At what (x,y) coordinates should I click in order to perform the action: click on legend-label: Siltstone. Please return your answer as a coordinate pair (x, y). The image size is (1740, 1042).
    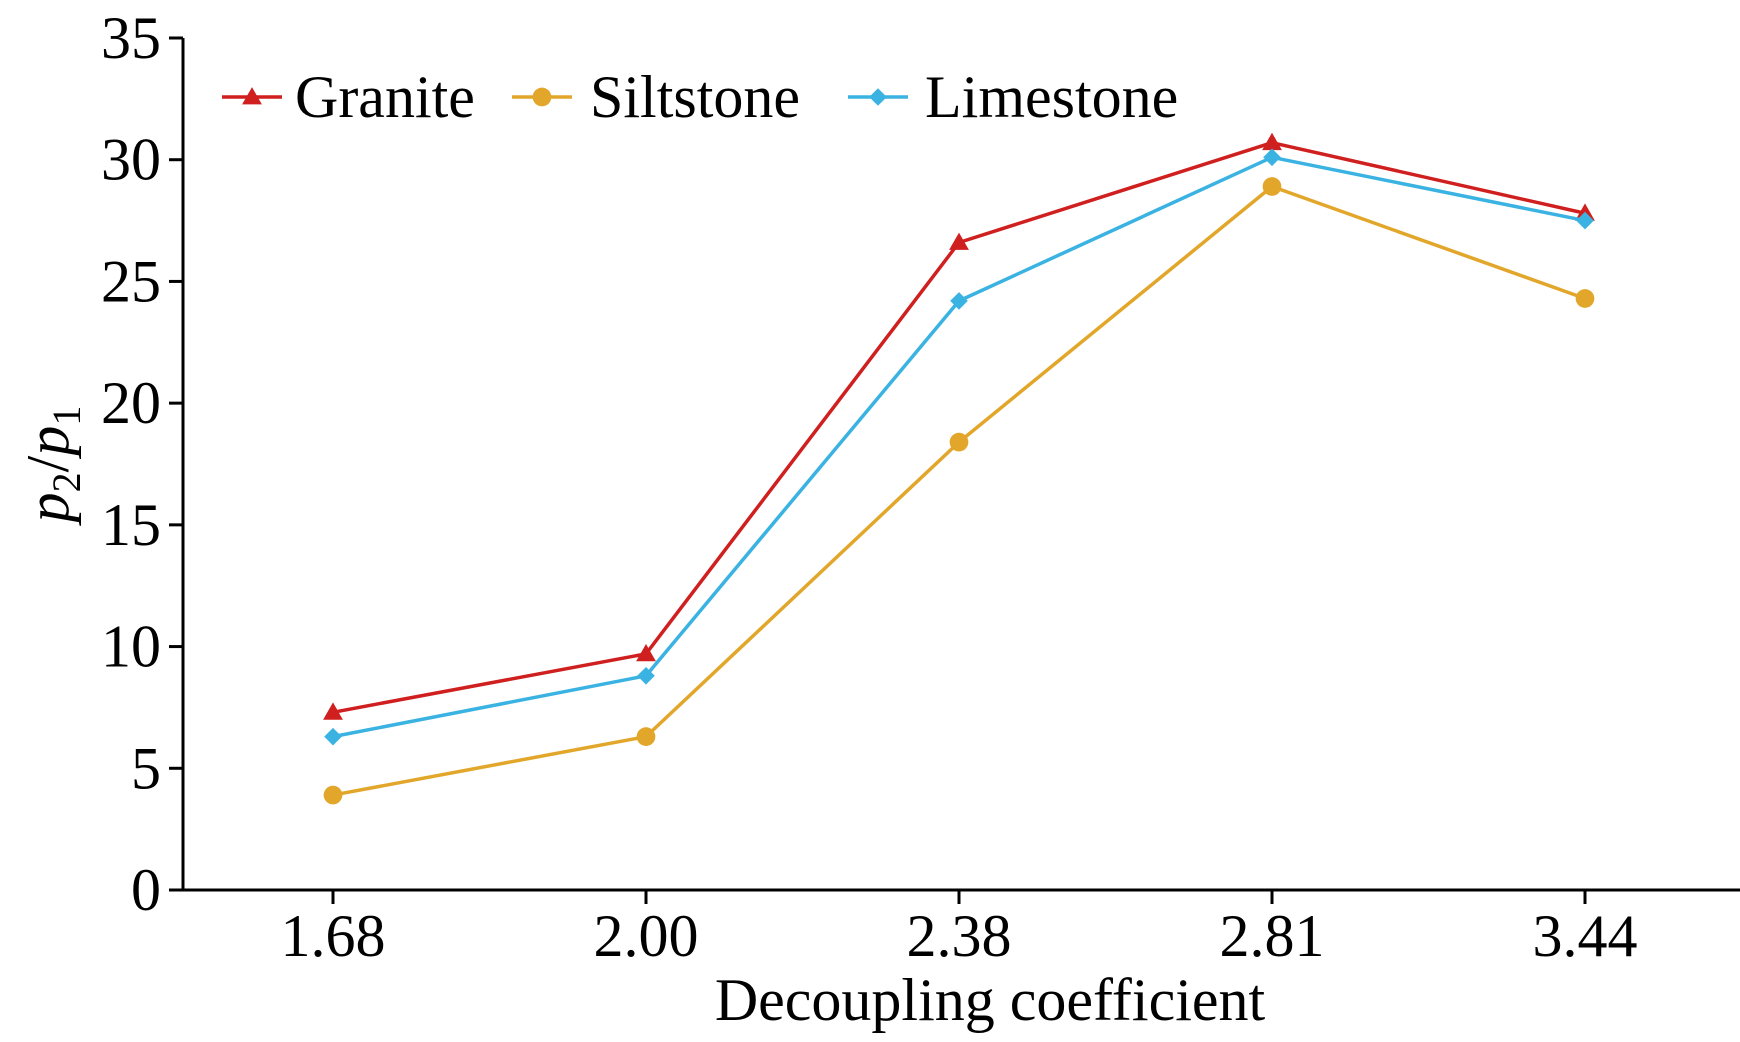
    Looking at the image, I should click on (695, 97).